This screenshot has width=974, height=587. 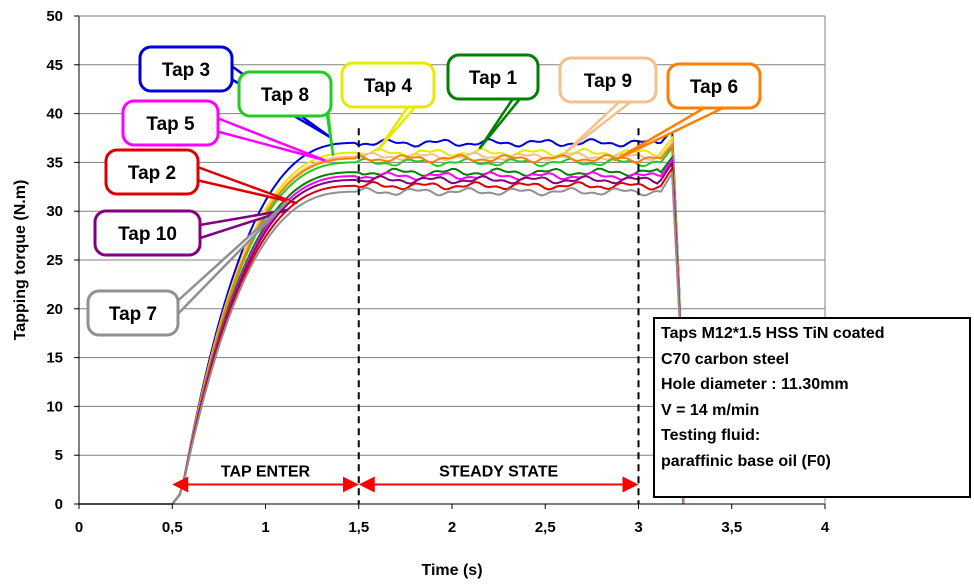 I want to click on callout-label: Tap 5, so click(x=170, y=124).